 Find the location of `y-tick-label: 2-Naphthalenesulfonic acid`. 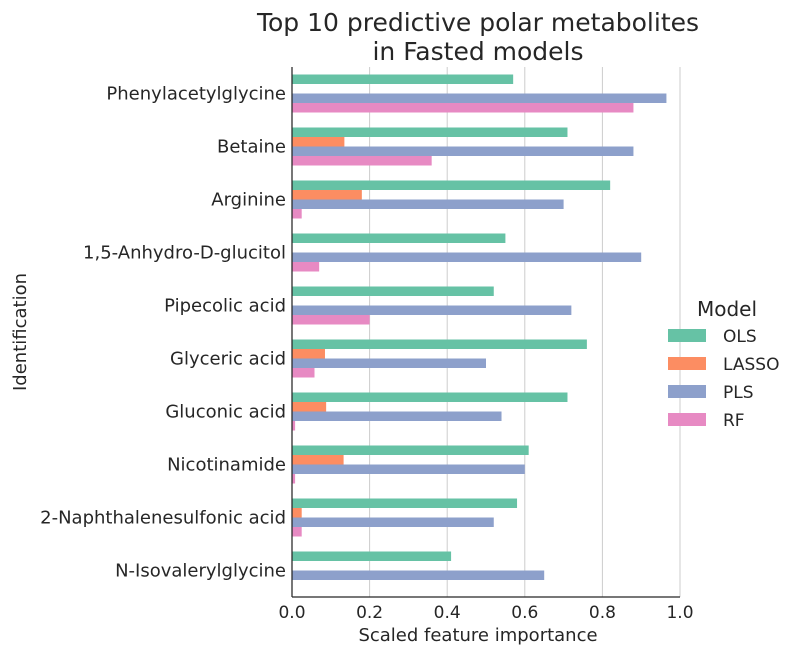

y-tick-label: 2-Naphthalenesulfonic acid is located at coordinates (163, 518).